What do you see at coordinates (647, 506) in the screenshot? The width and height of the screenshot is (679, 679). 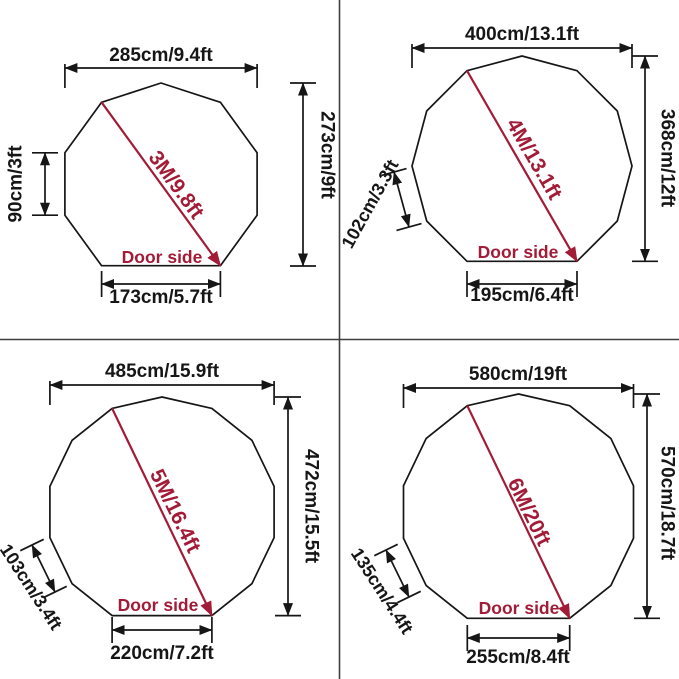 I see `height-dimension-6m` at bounding box center [647, 506].